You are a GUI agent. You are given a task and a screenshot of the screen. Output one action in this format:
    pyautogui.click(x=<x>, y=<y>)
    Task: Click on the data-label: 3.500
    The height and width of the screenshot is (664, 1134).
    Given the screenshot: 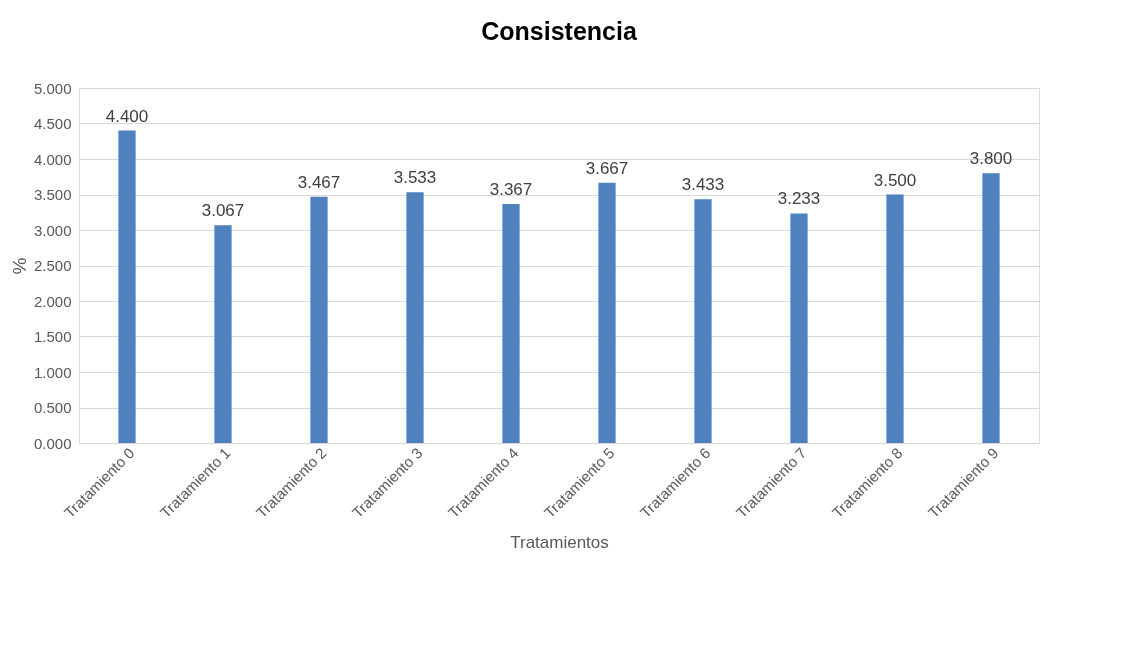 What is the action you would take?
    pyautogui.click(x=895, y=180)
    